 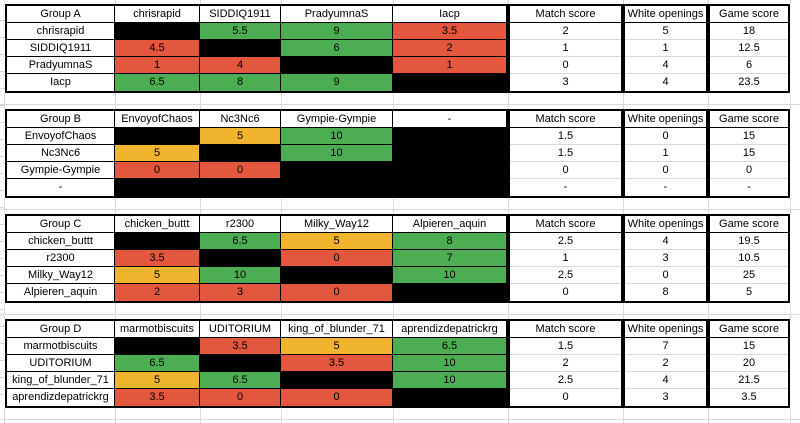 I want to click on player-name-cell: SIDDIQ1911, so click(x=61, y=48).